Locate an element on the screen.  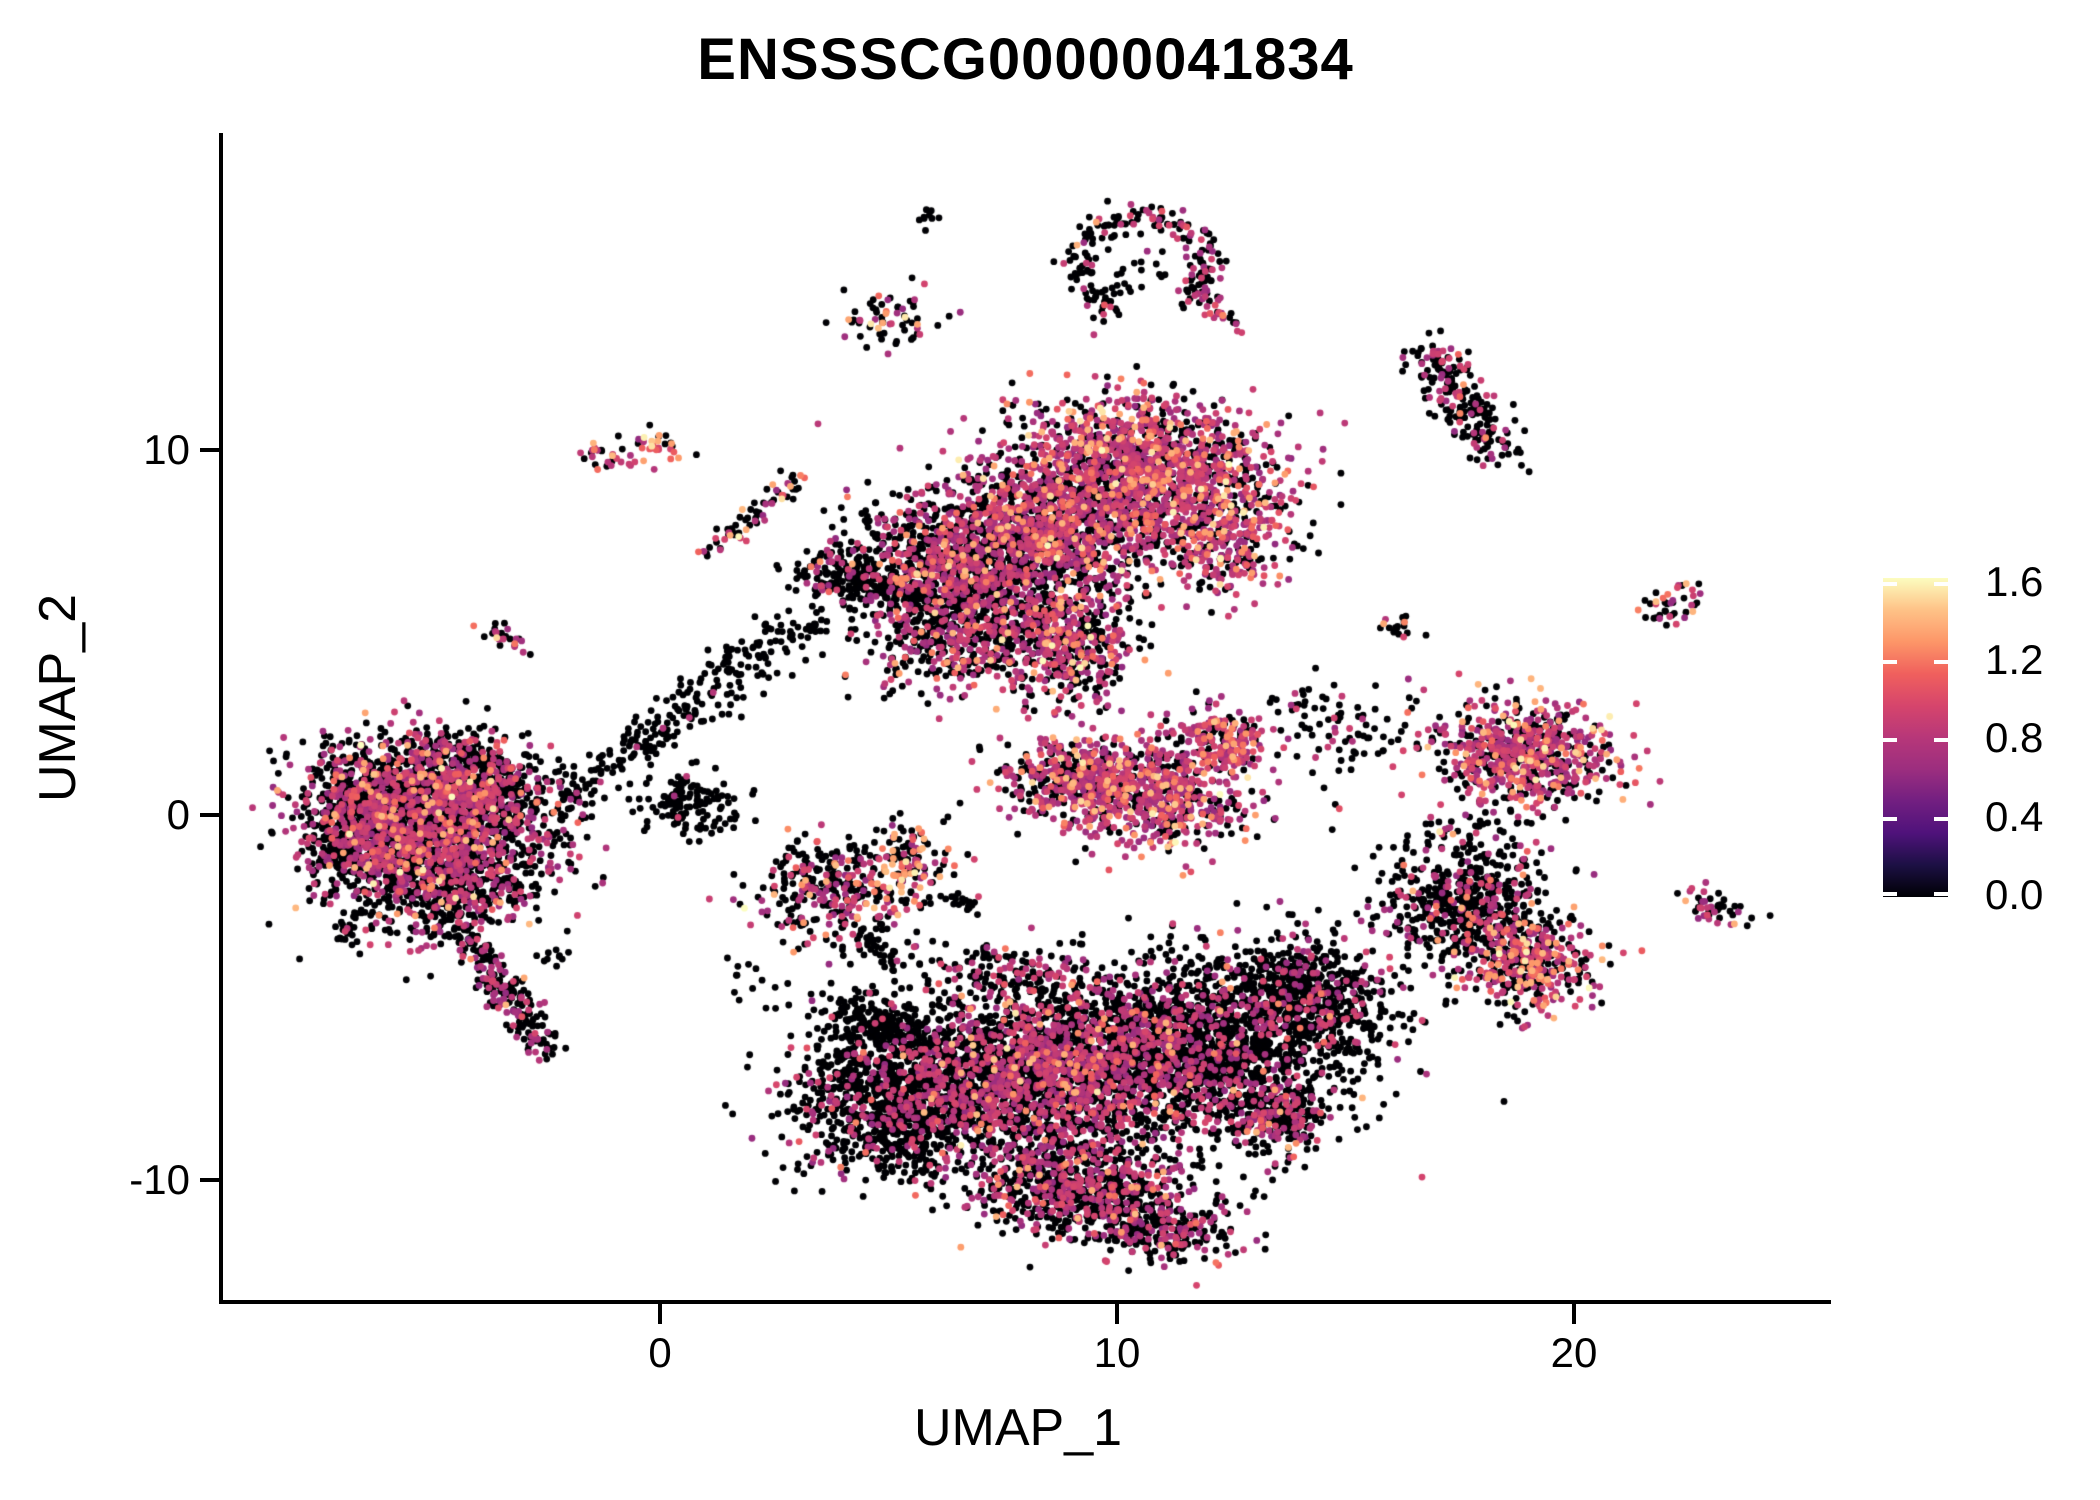
y-tick-label-neg10: -10 is located at coordinates (159, 1179).